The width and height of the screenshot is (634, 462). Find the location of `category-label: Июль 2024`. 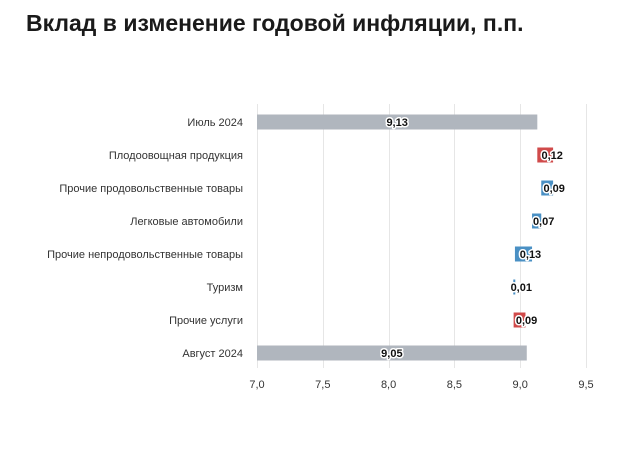

category-label: Июль 2024 is located at coordinates (215, 123).